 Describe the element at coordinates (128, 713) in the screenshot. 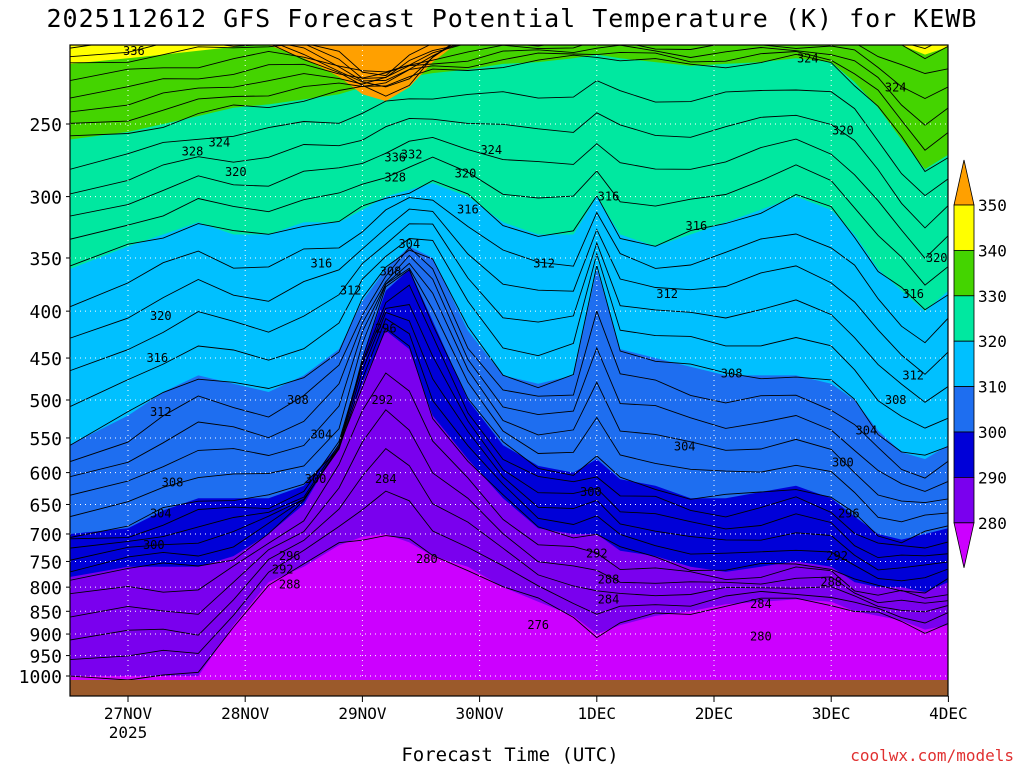

I see `x-tick-label: 27NOV` at that location.